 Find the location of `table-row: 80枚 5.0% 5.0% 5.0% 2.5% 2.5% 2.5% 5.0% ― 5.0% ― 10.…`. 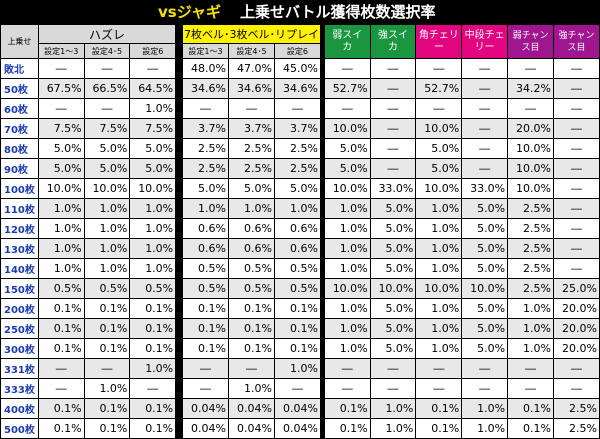

table-row: 80枚 5.0% 5.0% 5.0% 2.5% 2.5% 2.5% 5.0% ― 5.0% ― 10.… is located at coordinates (300, 148).